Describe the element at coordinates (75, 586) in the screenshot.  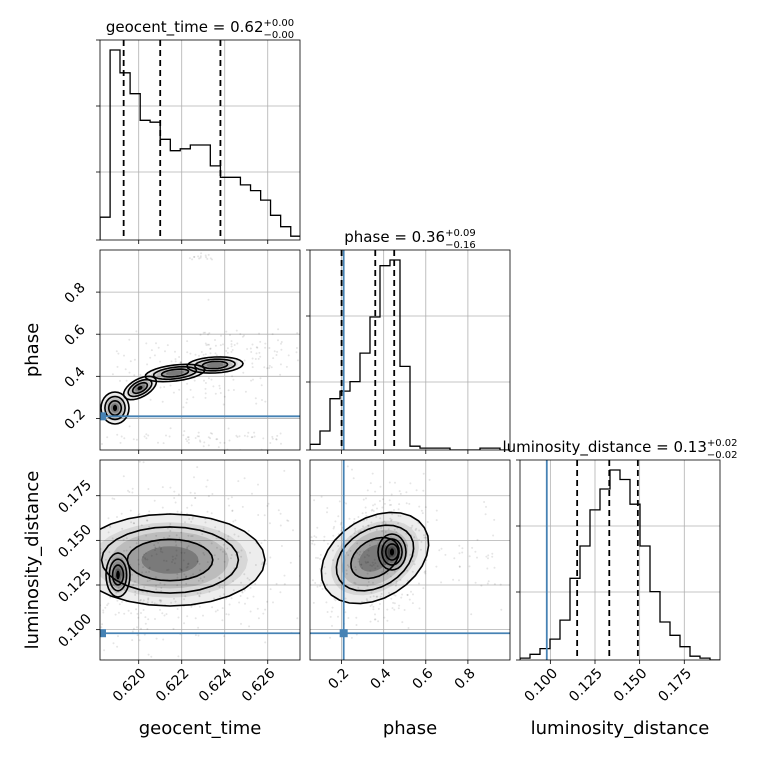
I see `ytick-label: 0.125` at that location.